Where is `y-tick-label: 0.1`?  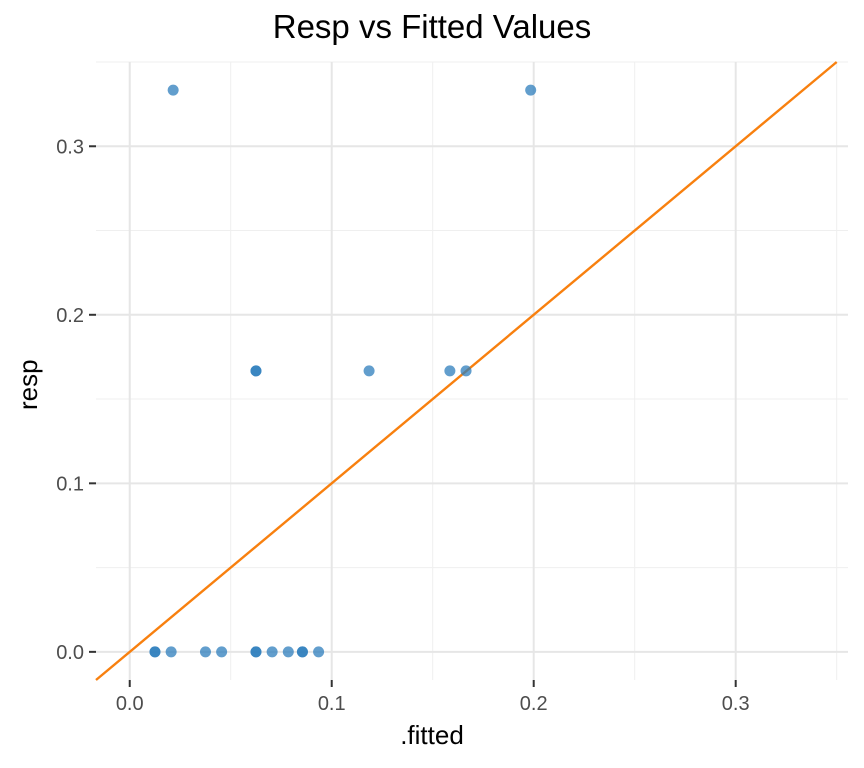 y-tick-label: 0.1 is located at coordinates (70, 484).